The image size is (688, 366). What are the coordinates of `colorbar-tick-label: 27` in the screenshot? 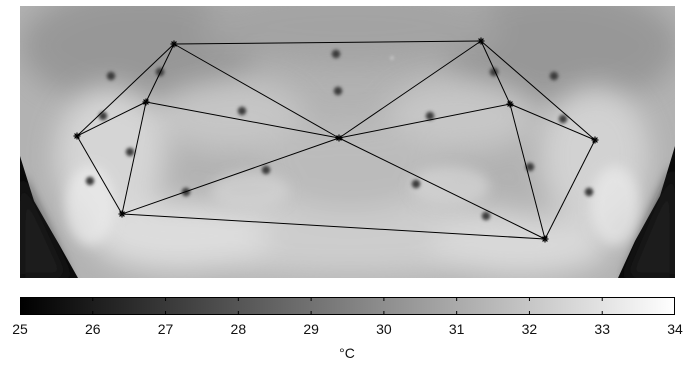 It's located at (165, 329).